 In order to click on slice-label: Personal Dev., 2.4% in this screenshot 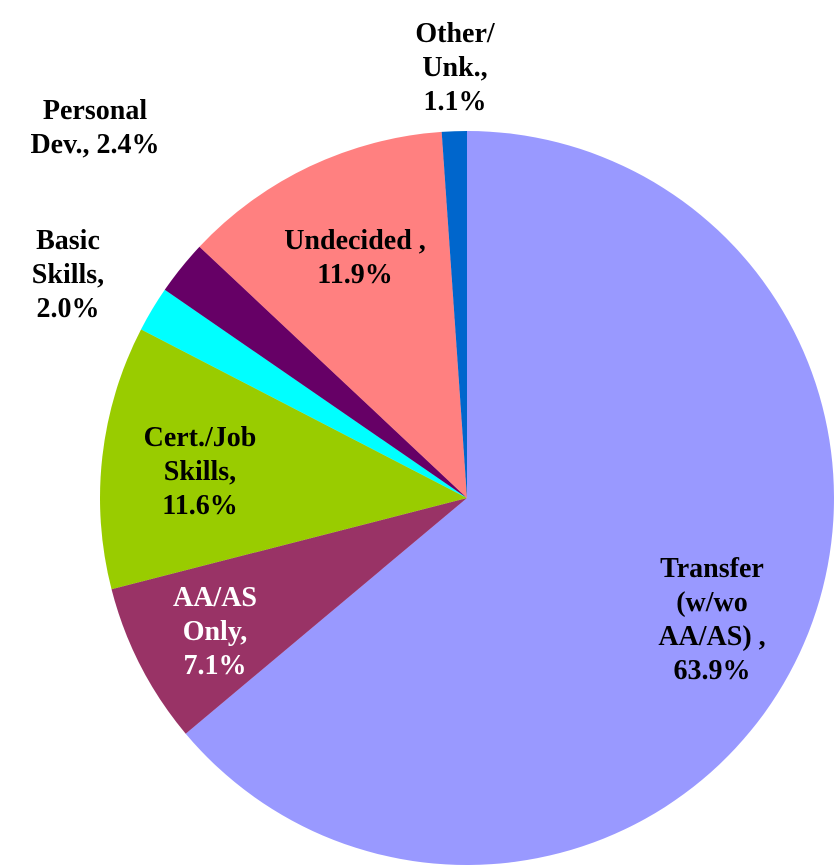, I will do `click(95, 128)`.